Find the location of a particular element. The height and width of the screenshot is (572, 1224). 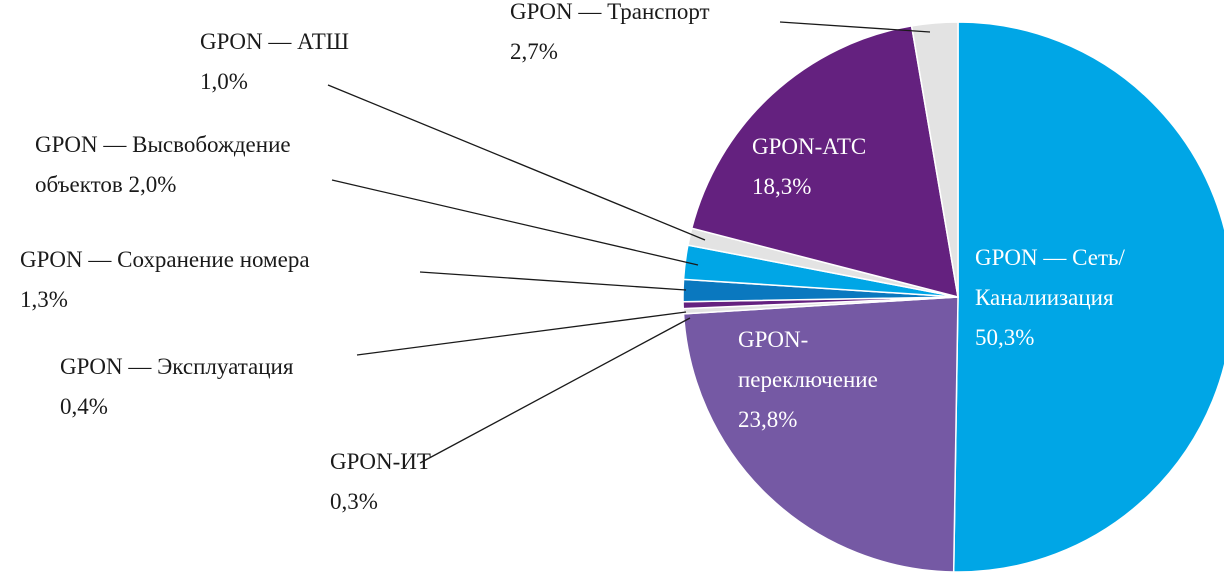

slice-label: GPON-ИТ 0,3% is located at coordinates (380, 482).